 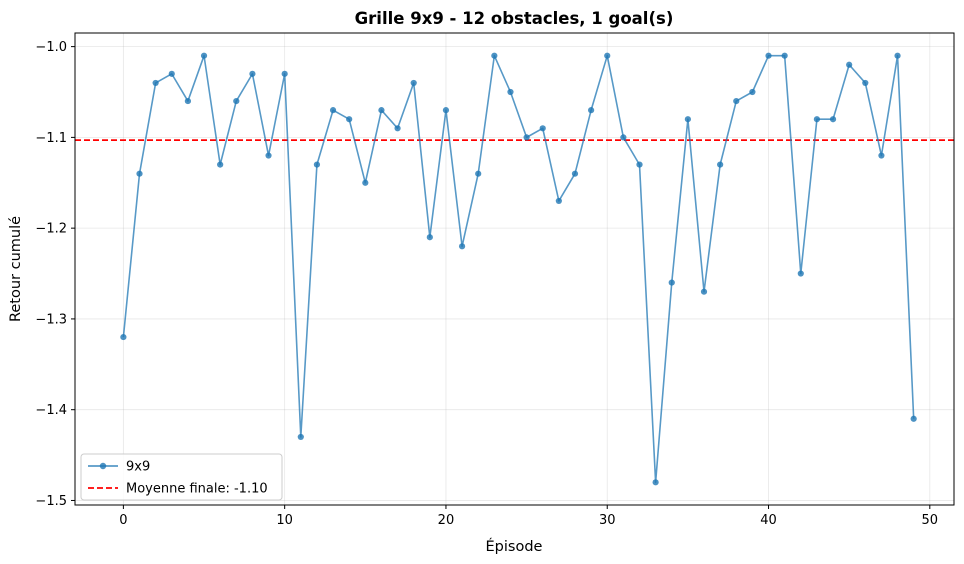 What do you see at coordinates (446, 520) in the screenshot?
I see `x-tick-label: 20` at bounding box center [446, 520].